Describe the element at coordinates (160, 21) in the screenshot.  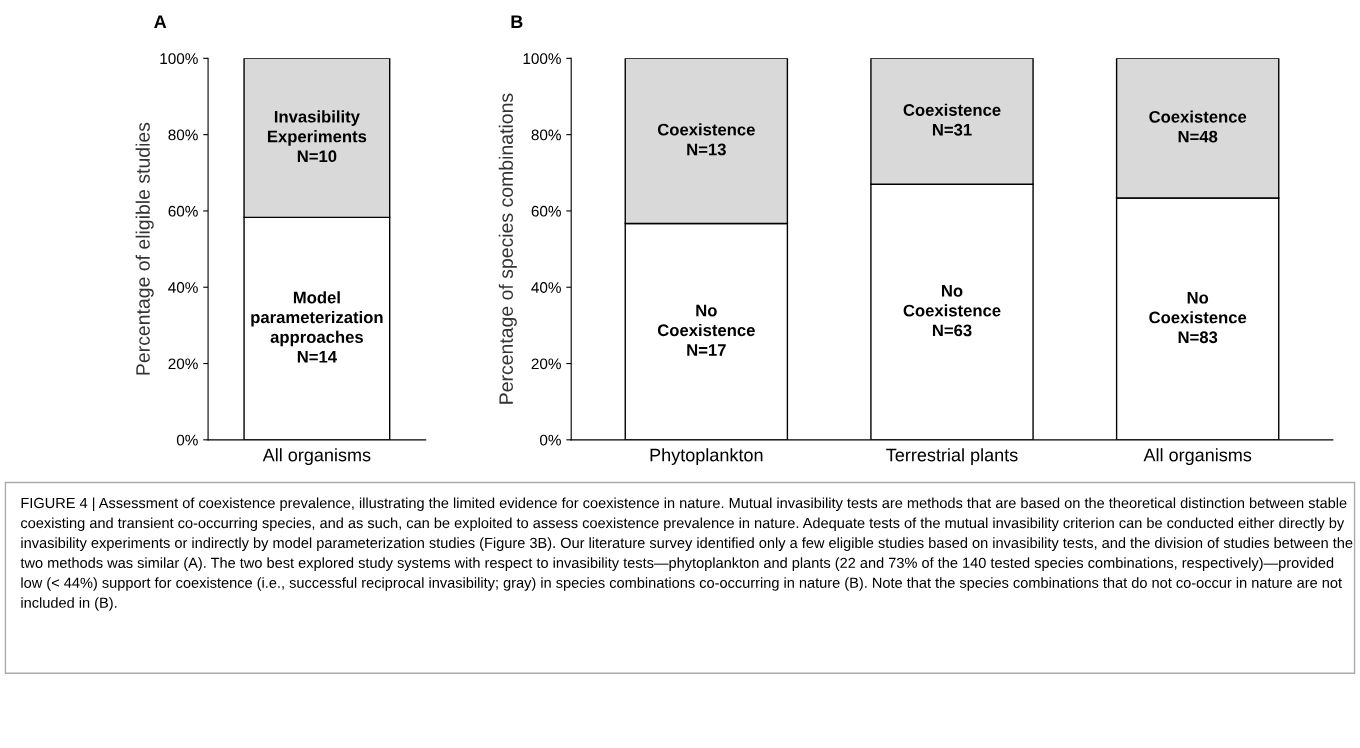
I see `chart-title: A` at that location.